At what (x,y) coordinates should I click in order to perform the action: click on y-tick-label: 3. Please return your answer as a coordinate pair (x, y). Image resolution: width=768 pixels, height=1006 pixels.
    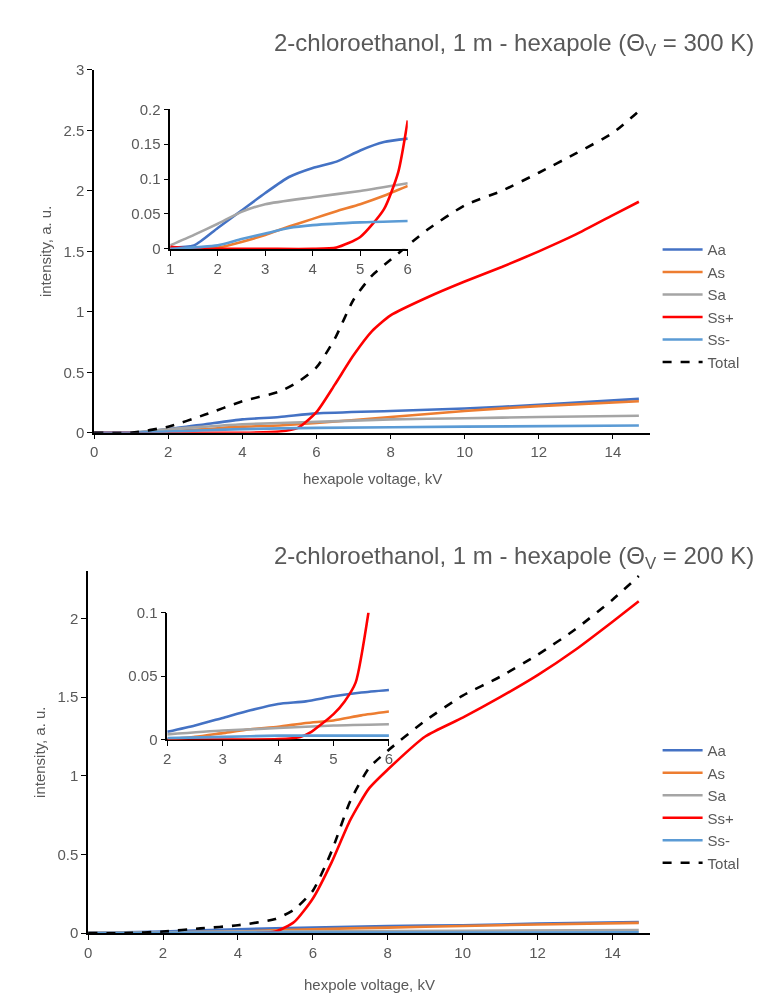
    Looking at the image, I should click on (80, 70).